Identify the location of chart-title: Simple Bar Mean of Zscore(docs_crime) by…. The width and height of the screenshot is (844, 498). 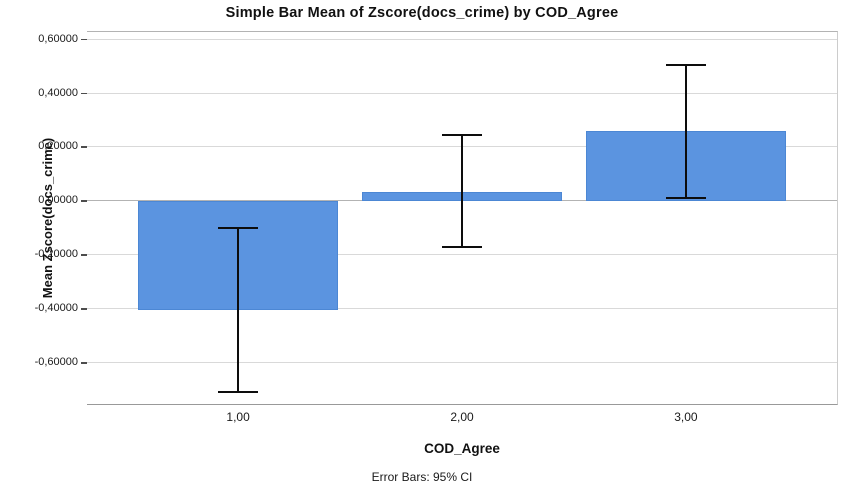
(422, 13).